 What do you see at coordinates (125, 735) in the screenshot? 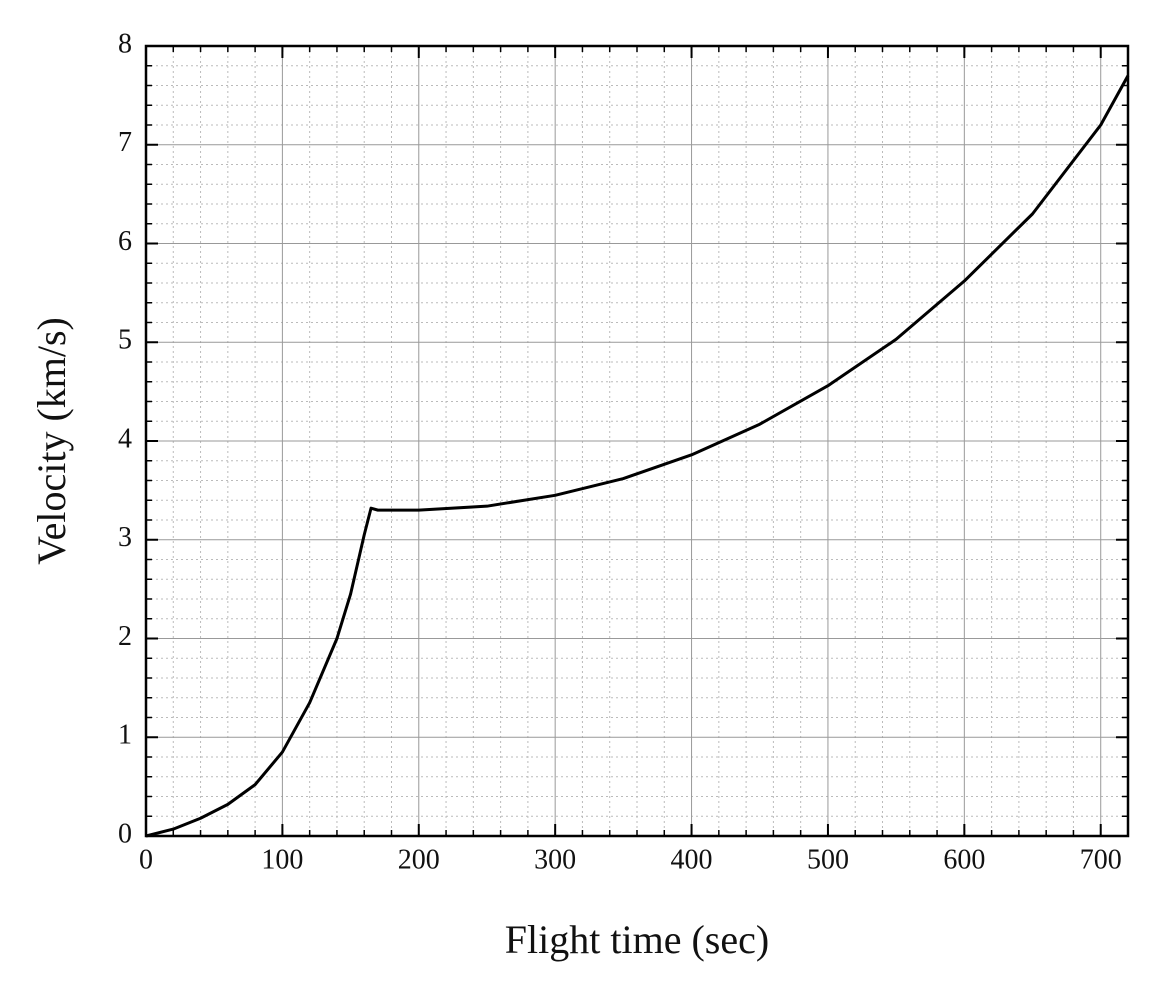
I see `y-tick-label: 1` at bounding box center [125, 735].